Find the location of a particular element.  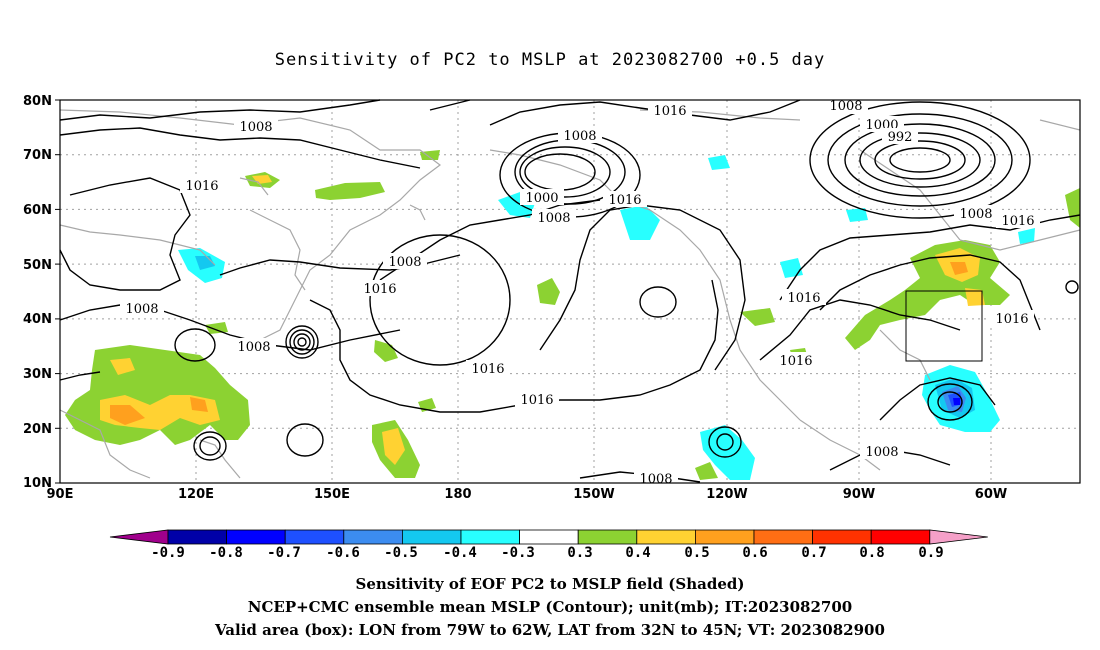

lon-label: 120E is located at coordinates (196, 494).